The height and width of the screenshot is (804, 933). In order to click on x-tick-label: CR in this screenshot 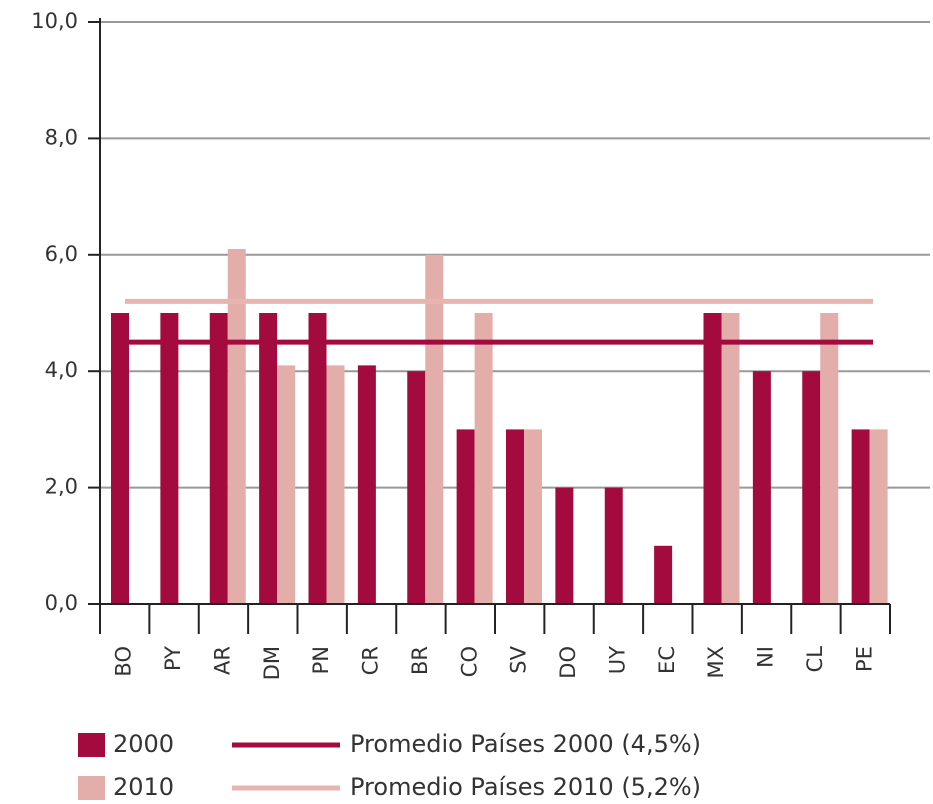, I will do `click(371, 660)`.